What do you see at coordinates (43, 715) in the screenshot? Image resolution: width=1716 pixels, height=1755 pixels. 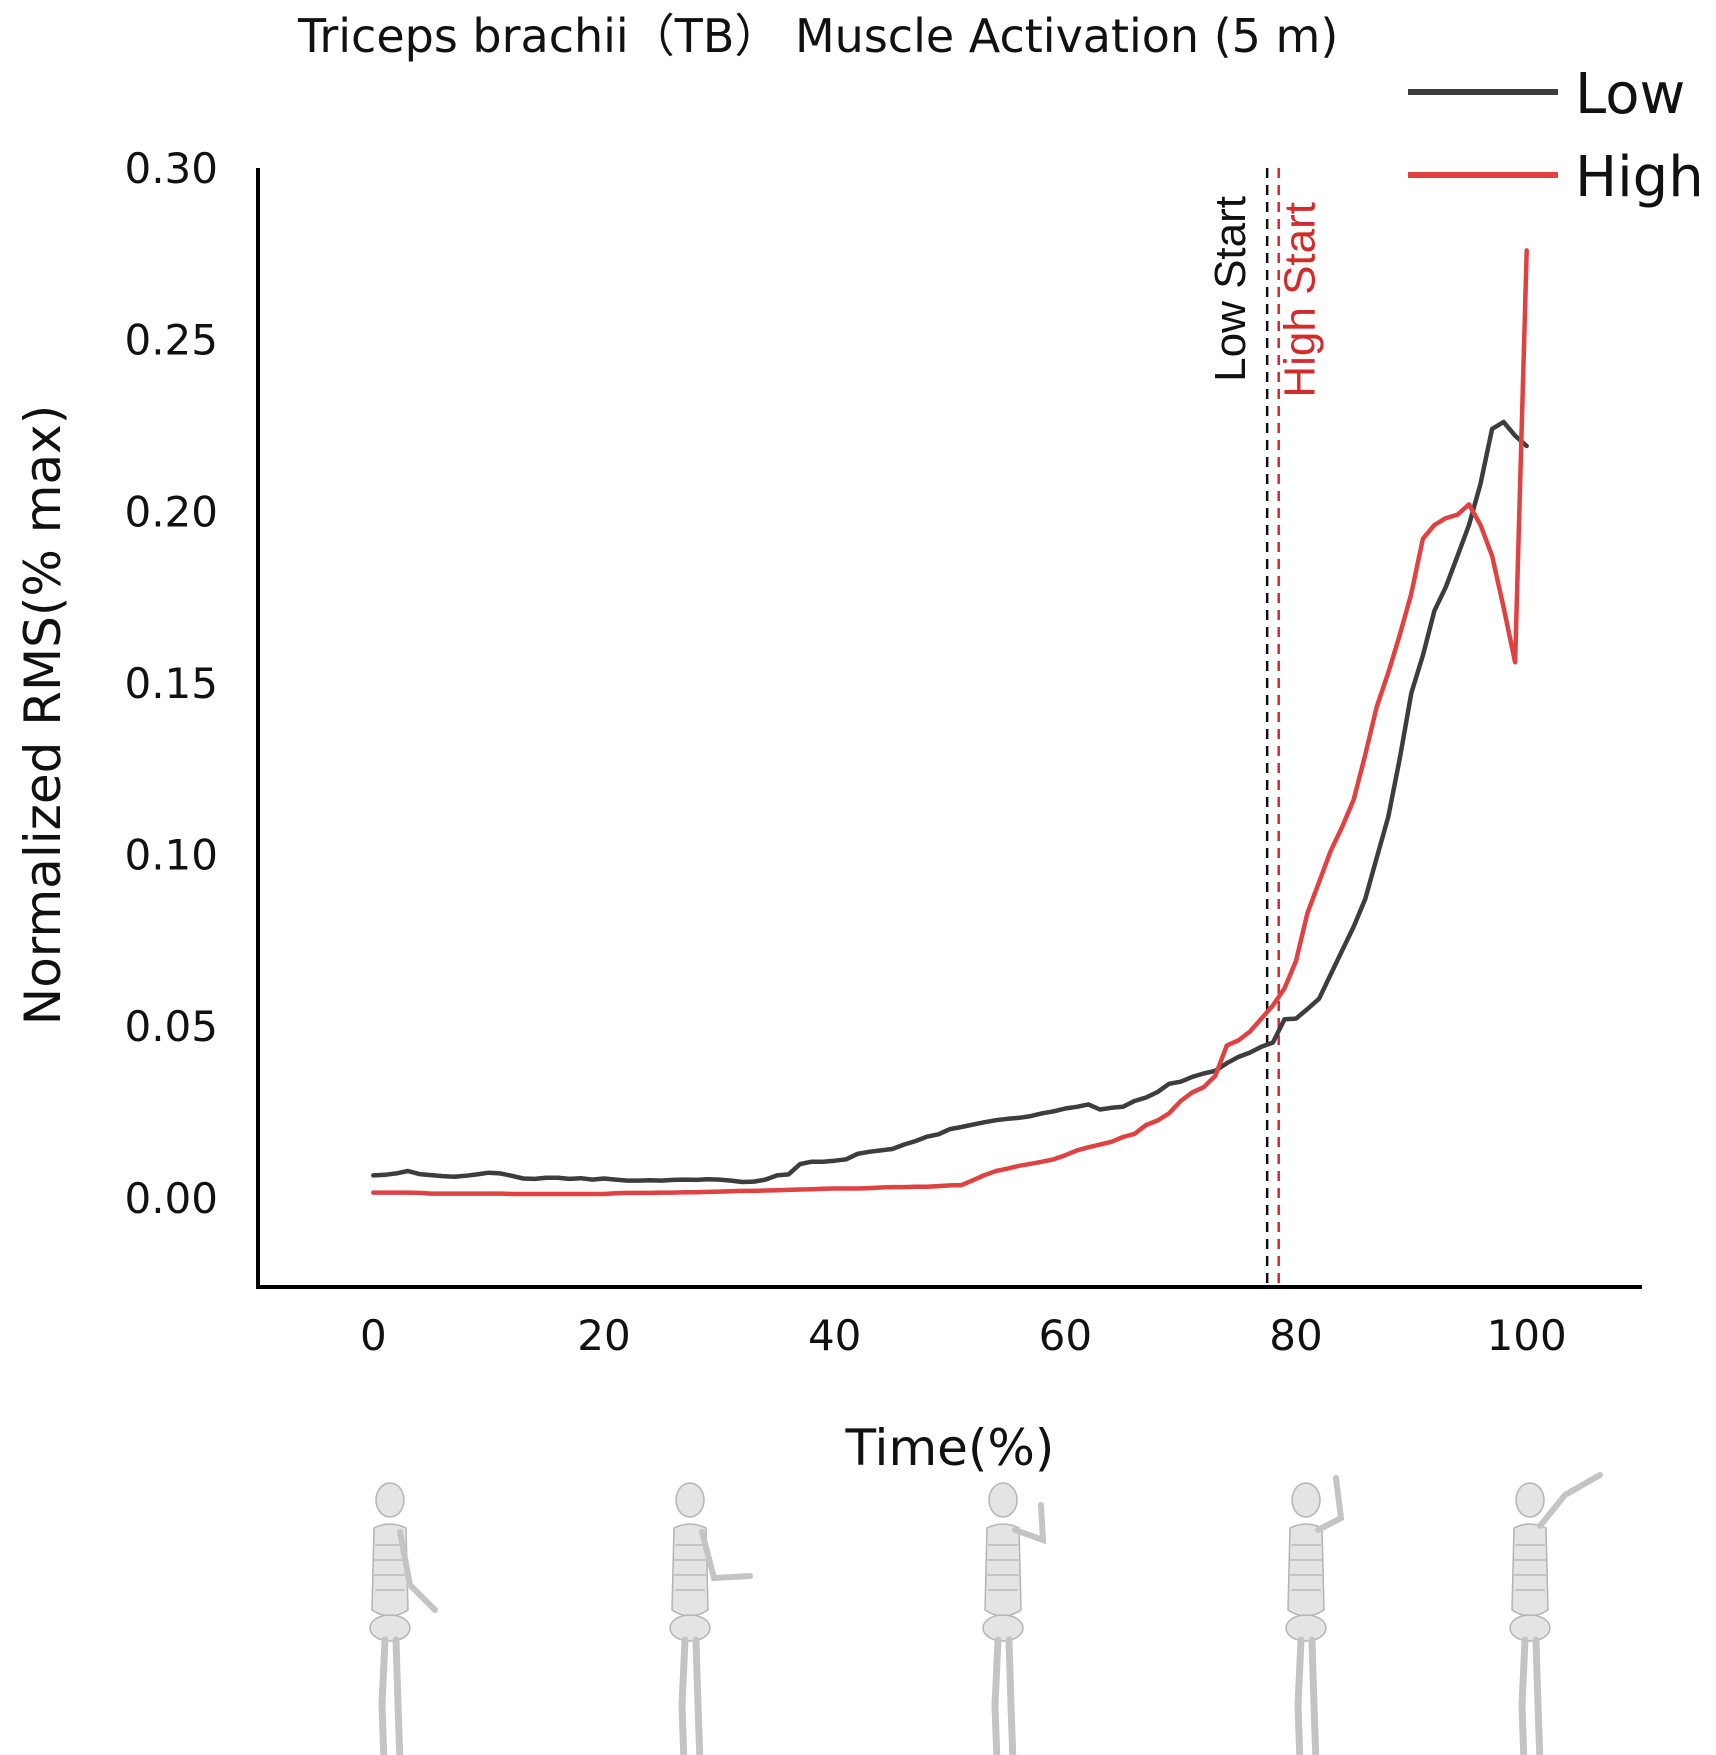 I see `y-axis-label: Normalized RMS(% max)` at bounding box center [43, 715].